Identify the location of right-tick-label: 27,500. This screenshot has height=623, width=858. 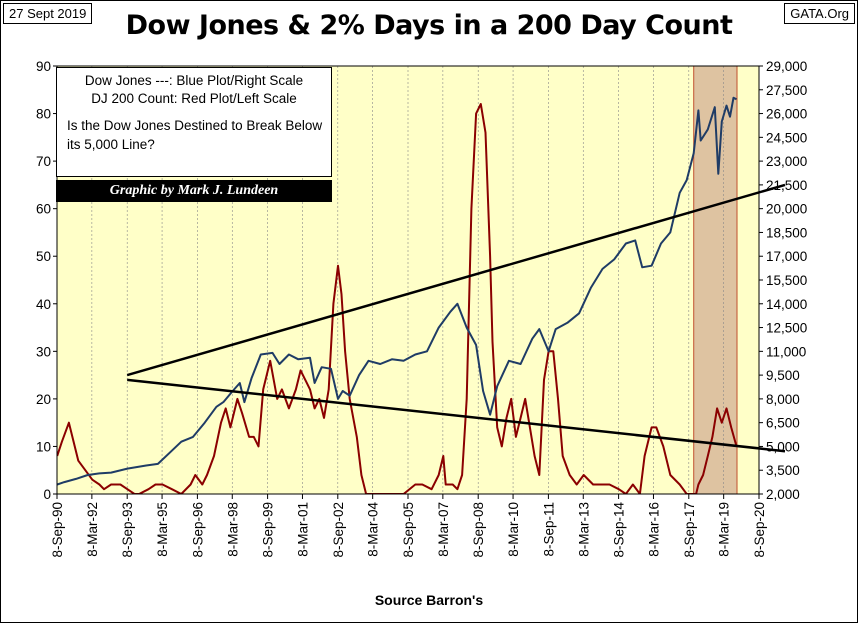
(786, 90).